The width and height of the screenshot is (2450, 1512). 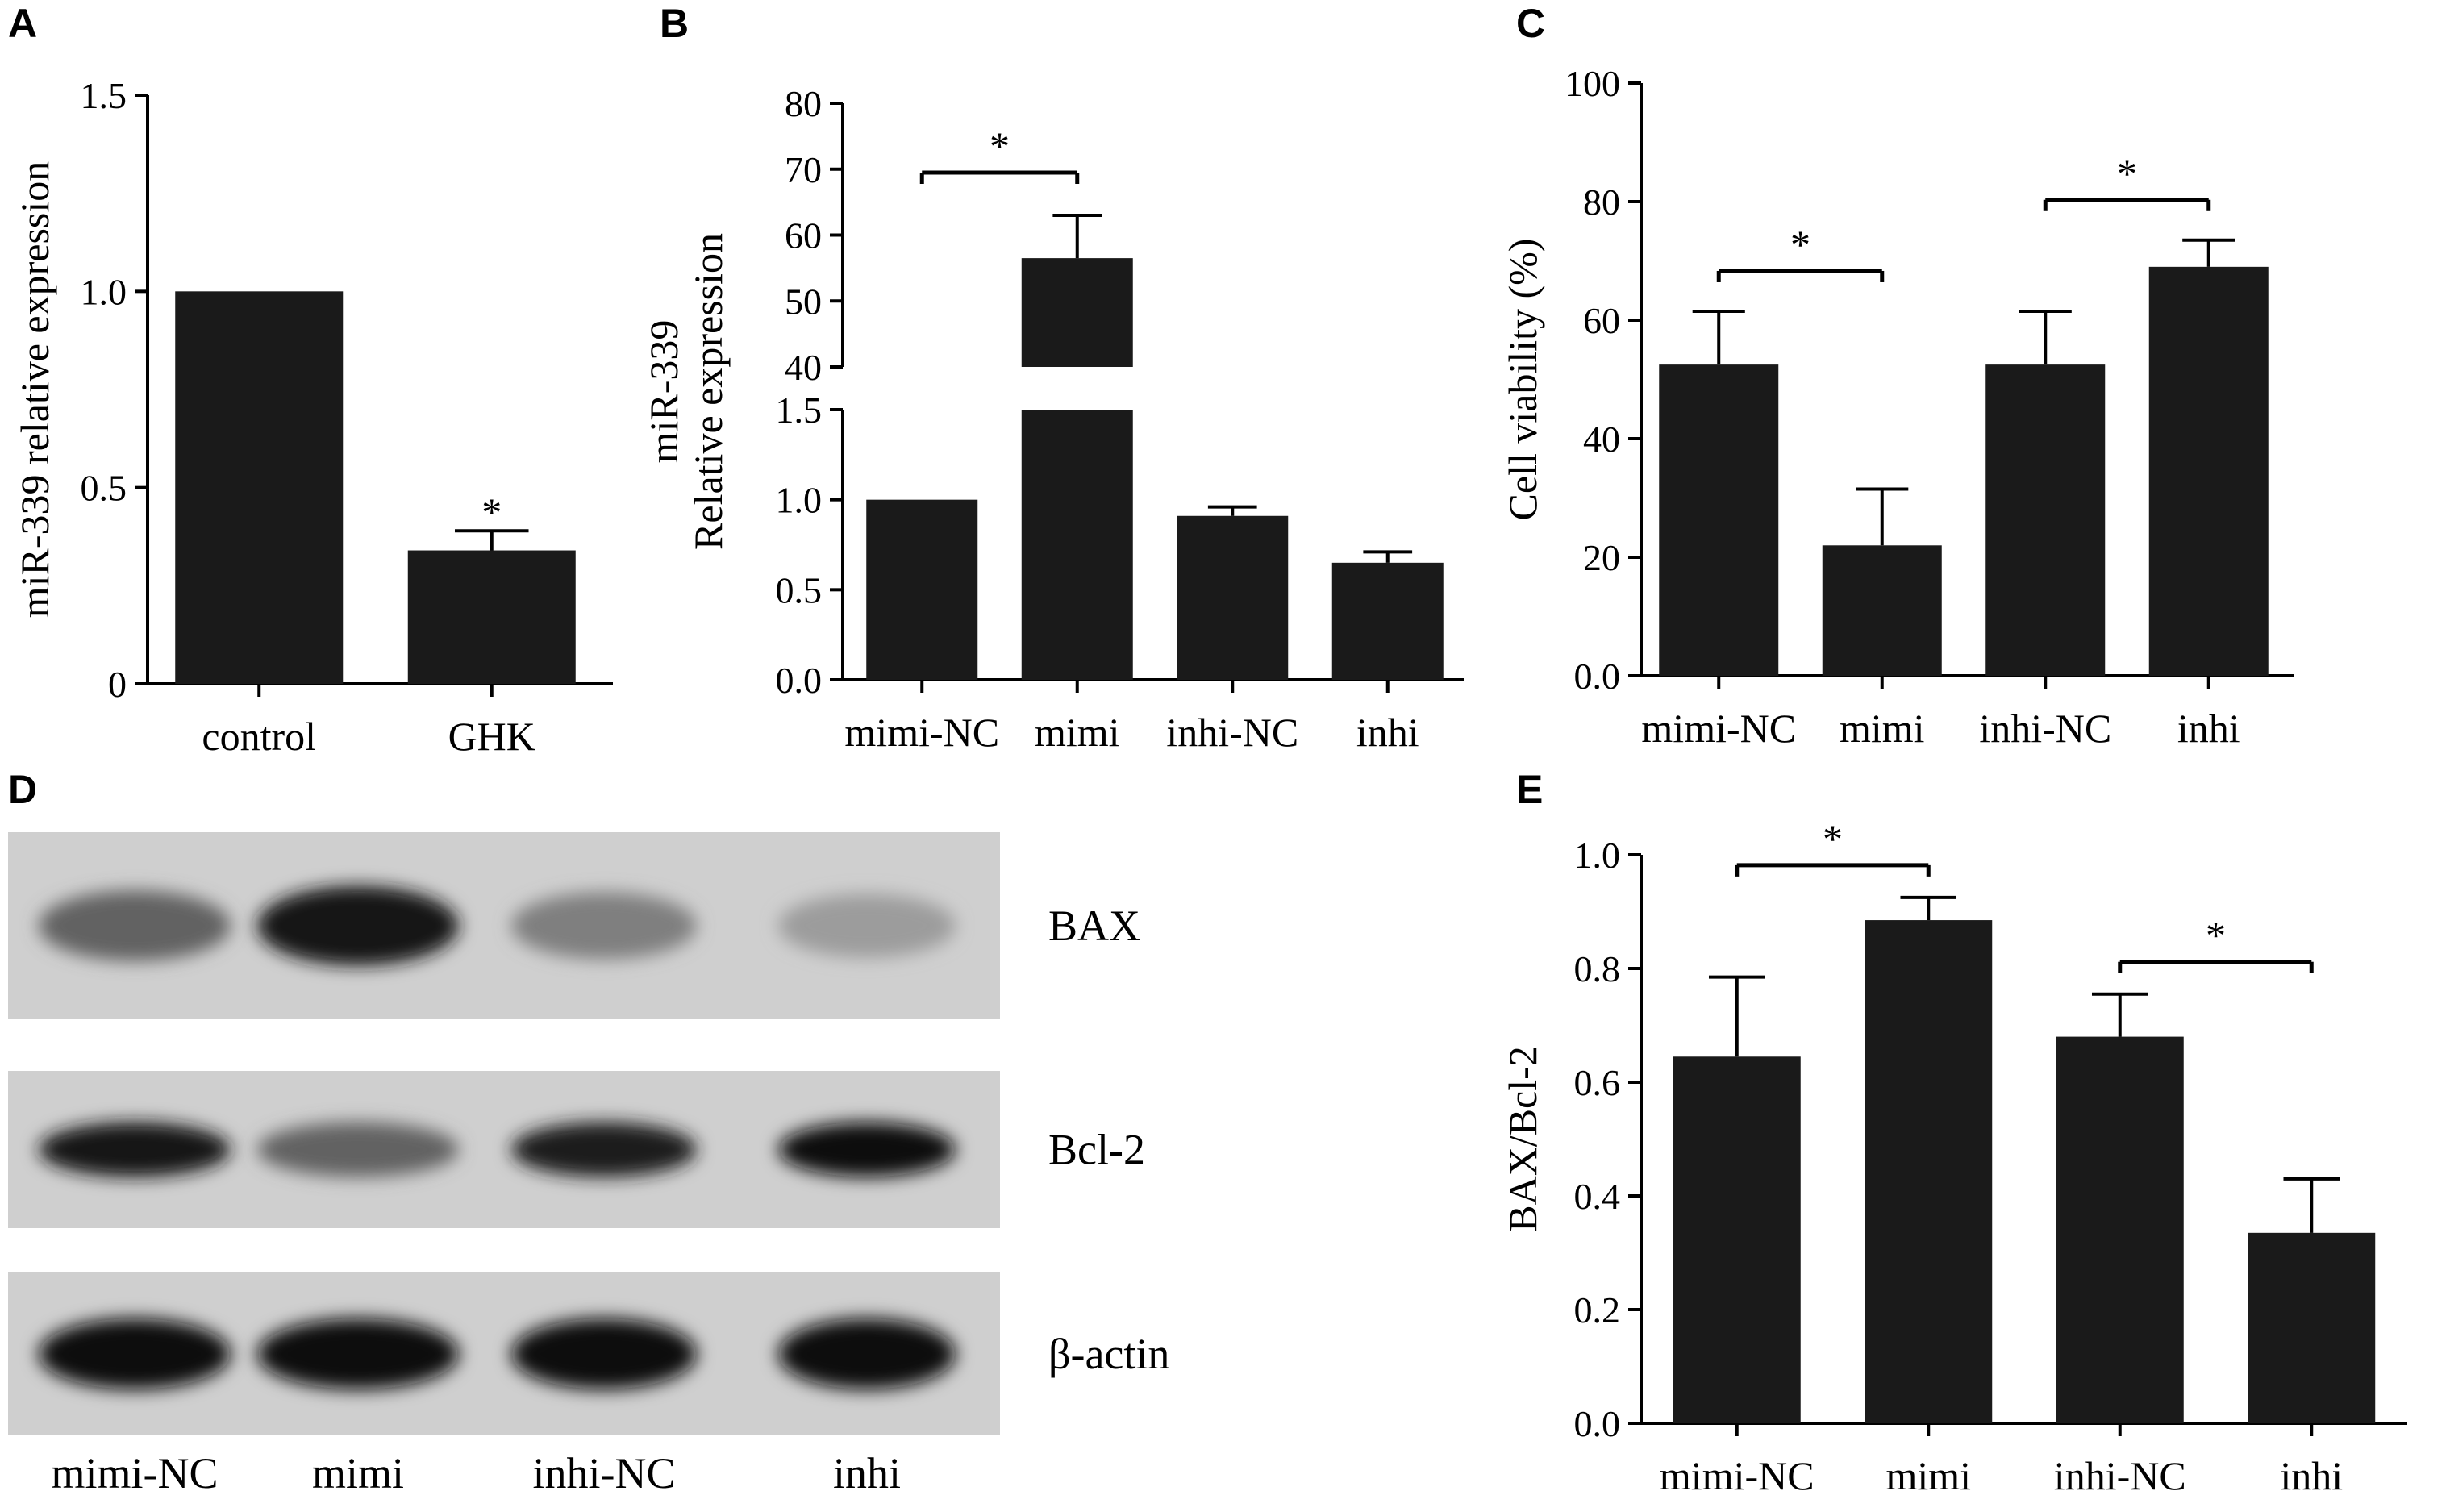 What do you see at coordinates (1597, 1310) in the screenshot?
I see `y-tick-label: 0.2` at bounding box center [1597, 1310].